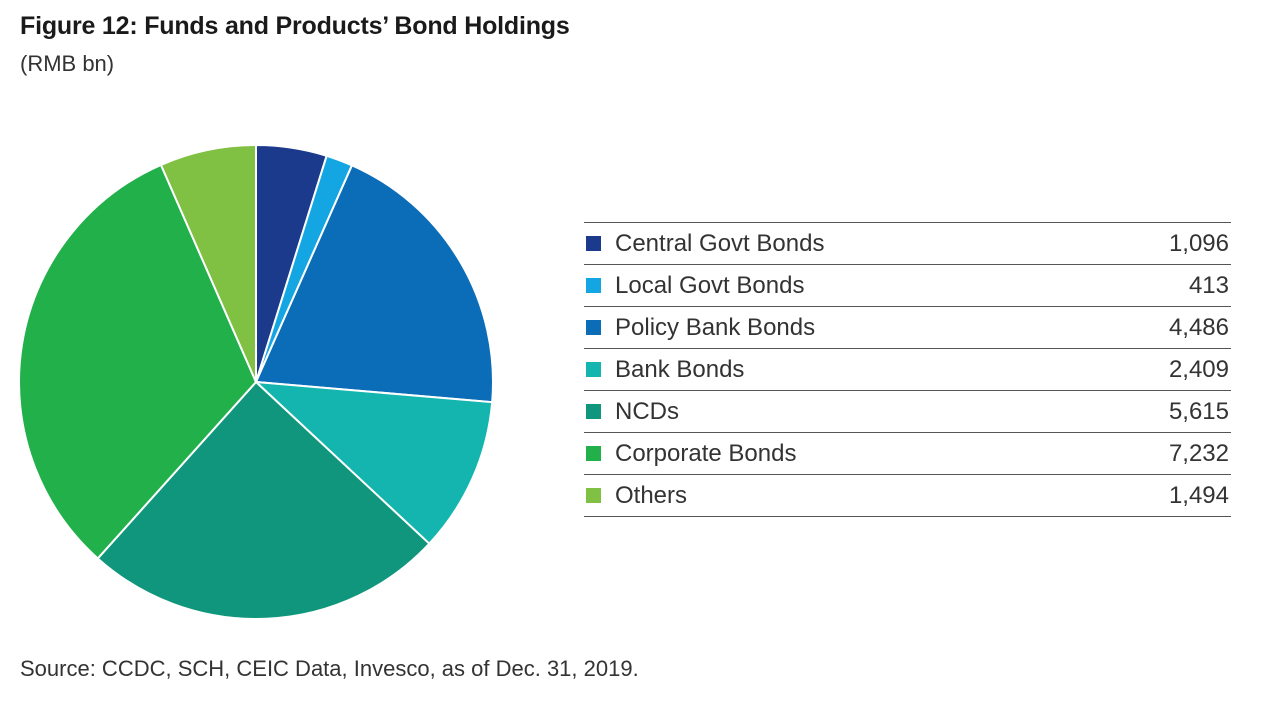 This screenshot has width=1280, height=720. What do you see at coordinates (373, 463) in the screenshot?
I see `pie-slice-bank-bonds` at bounding box center [373, 463].